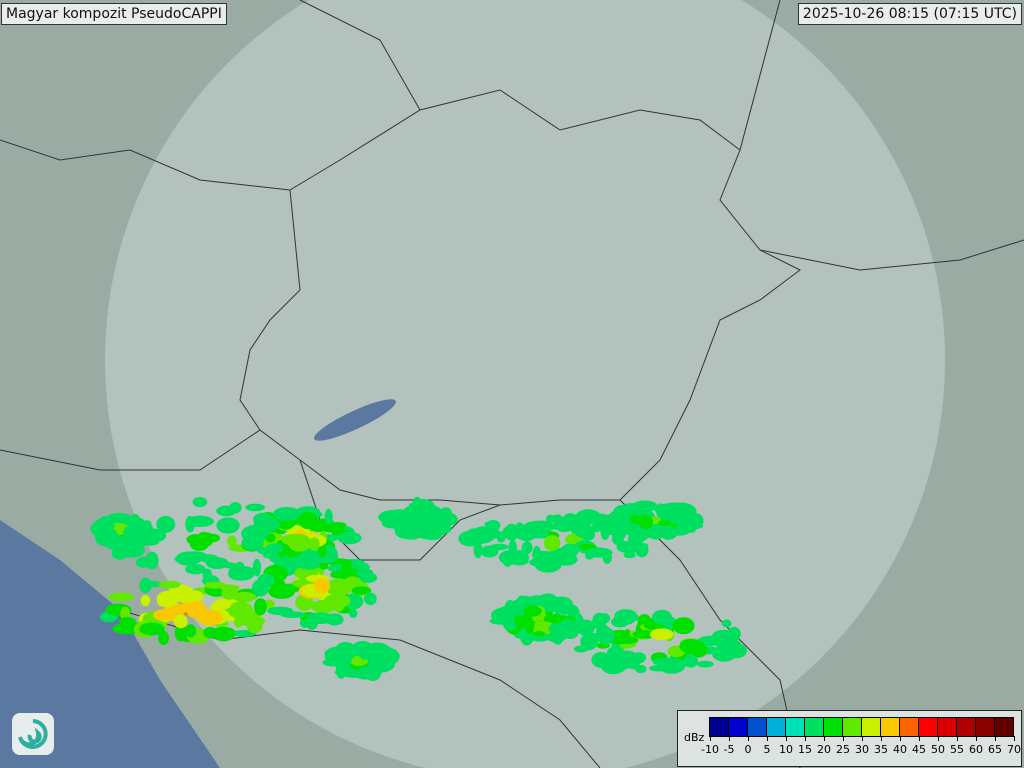 The image size is (1024, 768). Describe the element at coordinates (767, 749) in the screenshot. I see `legend-tick-label: 5` at that location.